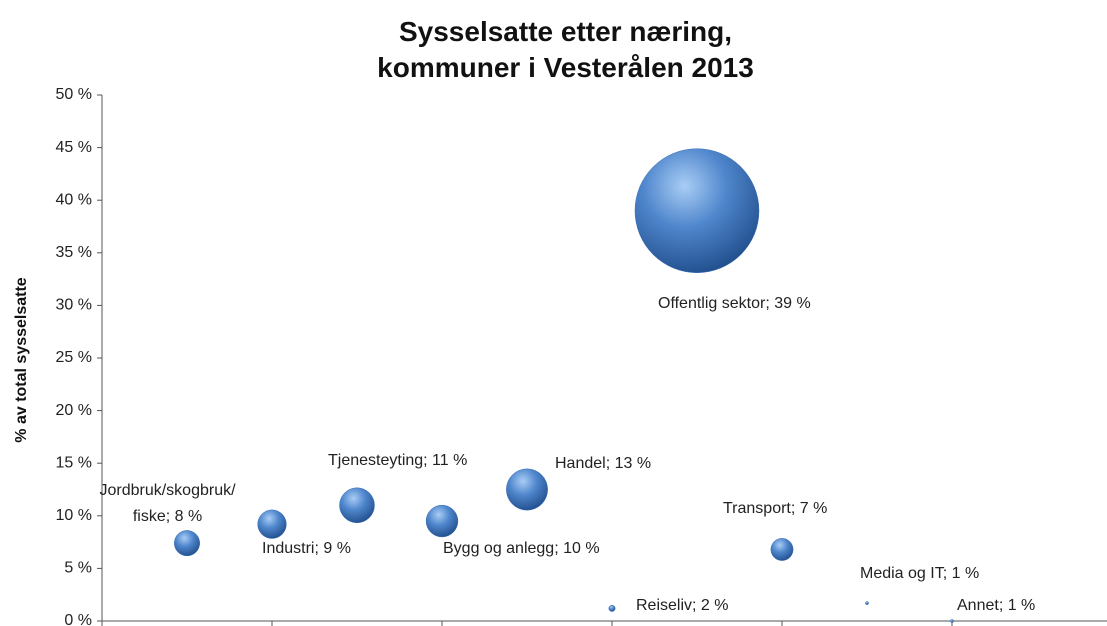  Describe the element at coordinates (78, 568) in the screenshot. I see `y-tick-label: 5 %` at that location.